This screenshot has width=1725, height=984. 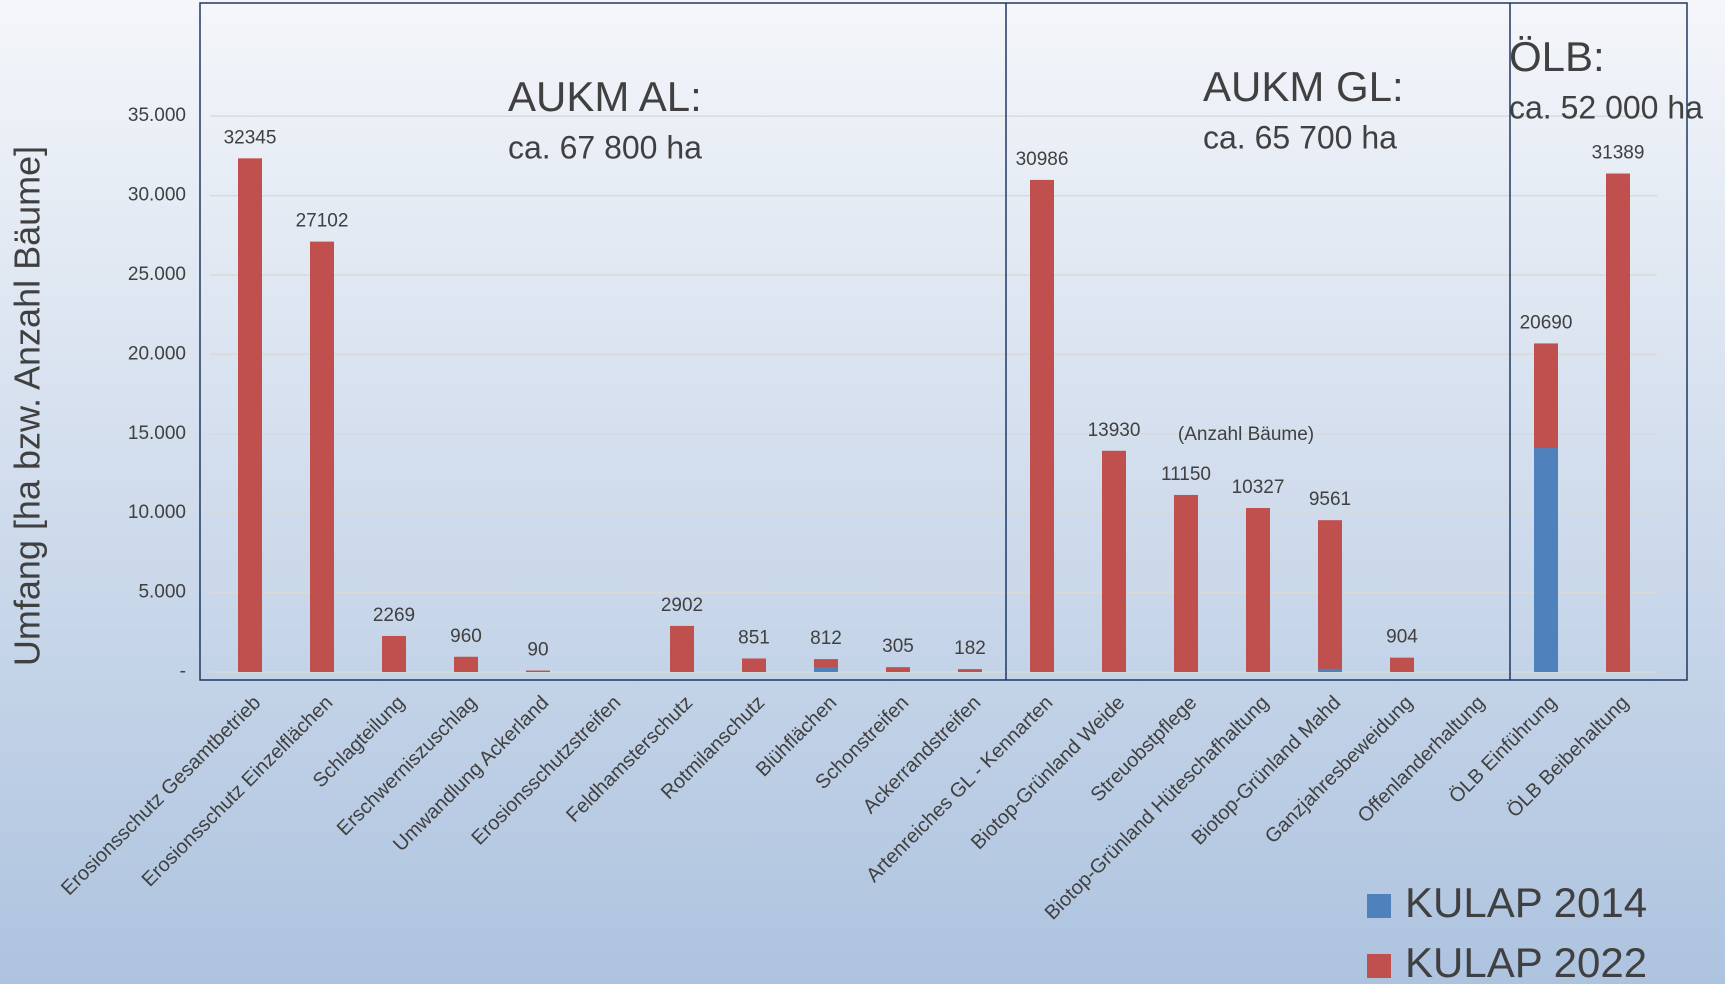 I want to click on y-tick-label: 20.000, so click(x=157, y=353).